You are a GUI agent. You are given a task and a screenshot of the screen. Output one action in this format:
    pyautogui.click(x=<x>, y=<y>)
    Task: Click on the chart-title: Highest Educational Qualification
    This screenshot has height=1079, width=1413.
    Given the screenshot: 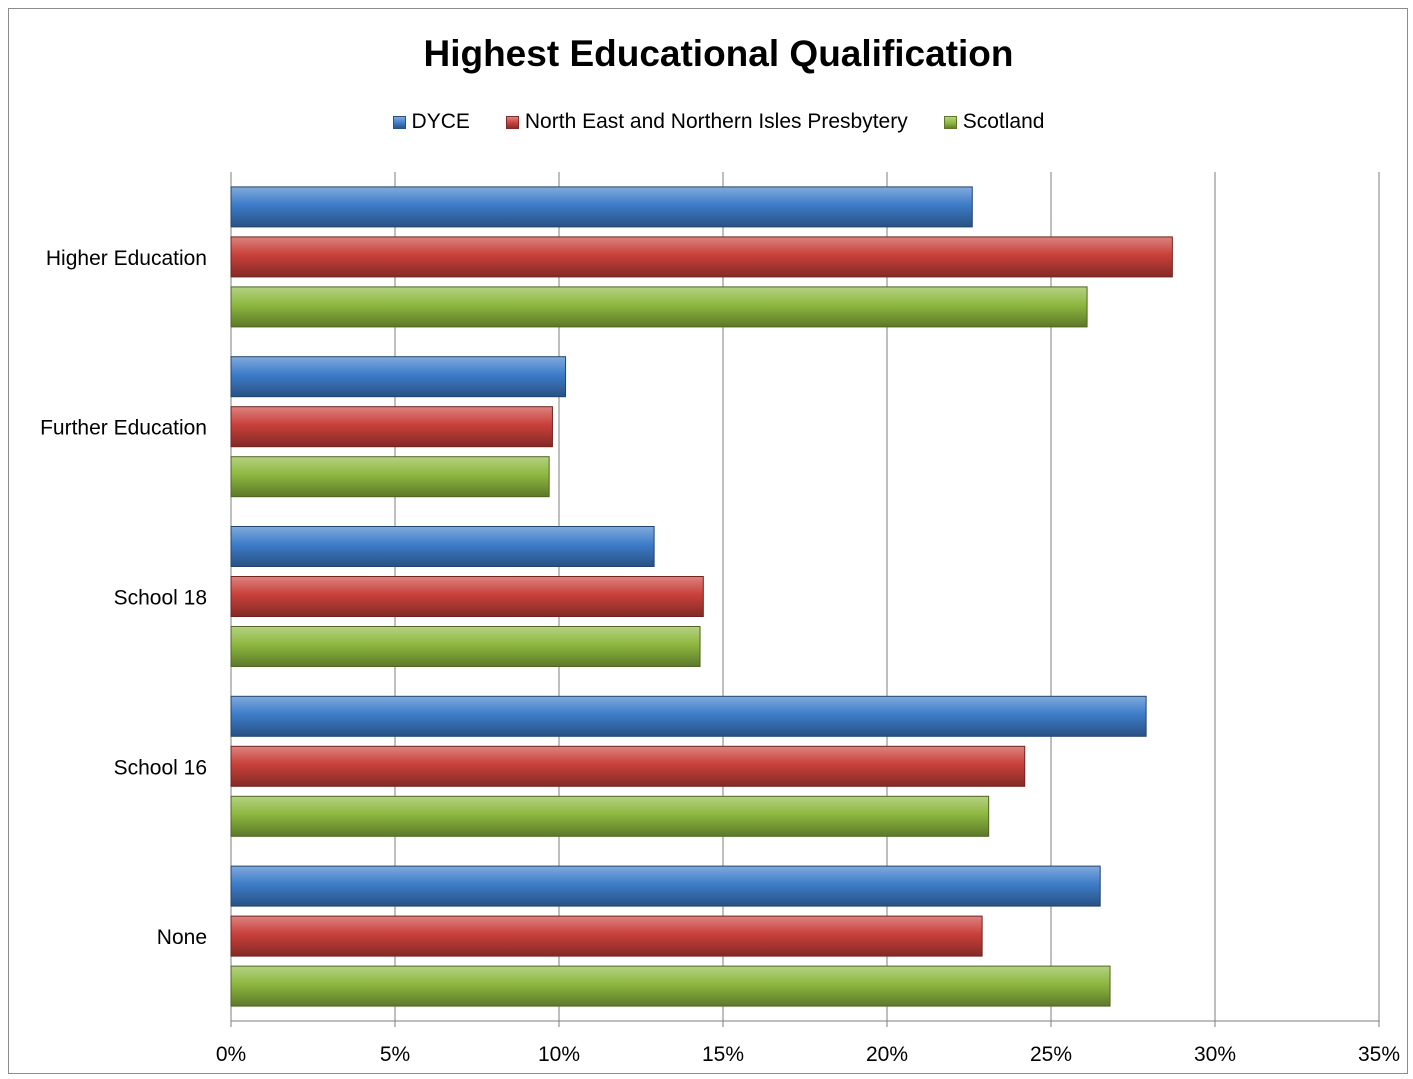 What is the action you would take?
    pyautogui.click(x=718, y=53)
    